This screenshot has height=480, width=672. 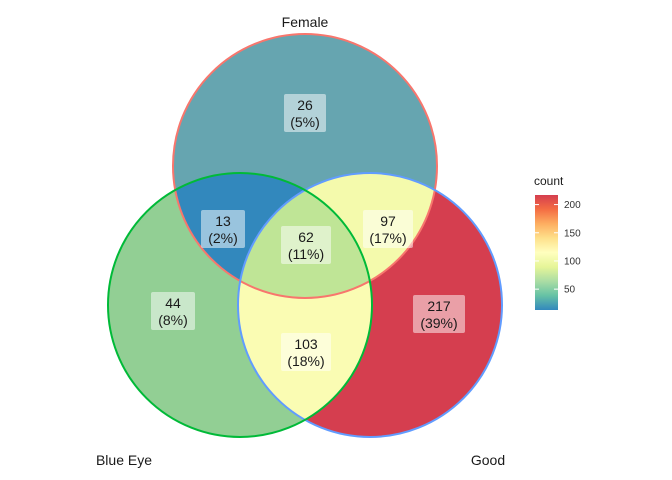 I want to click on region-label-good-only: 217 (39%), so click(x=439, y=314).